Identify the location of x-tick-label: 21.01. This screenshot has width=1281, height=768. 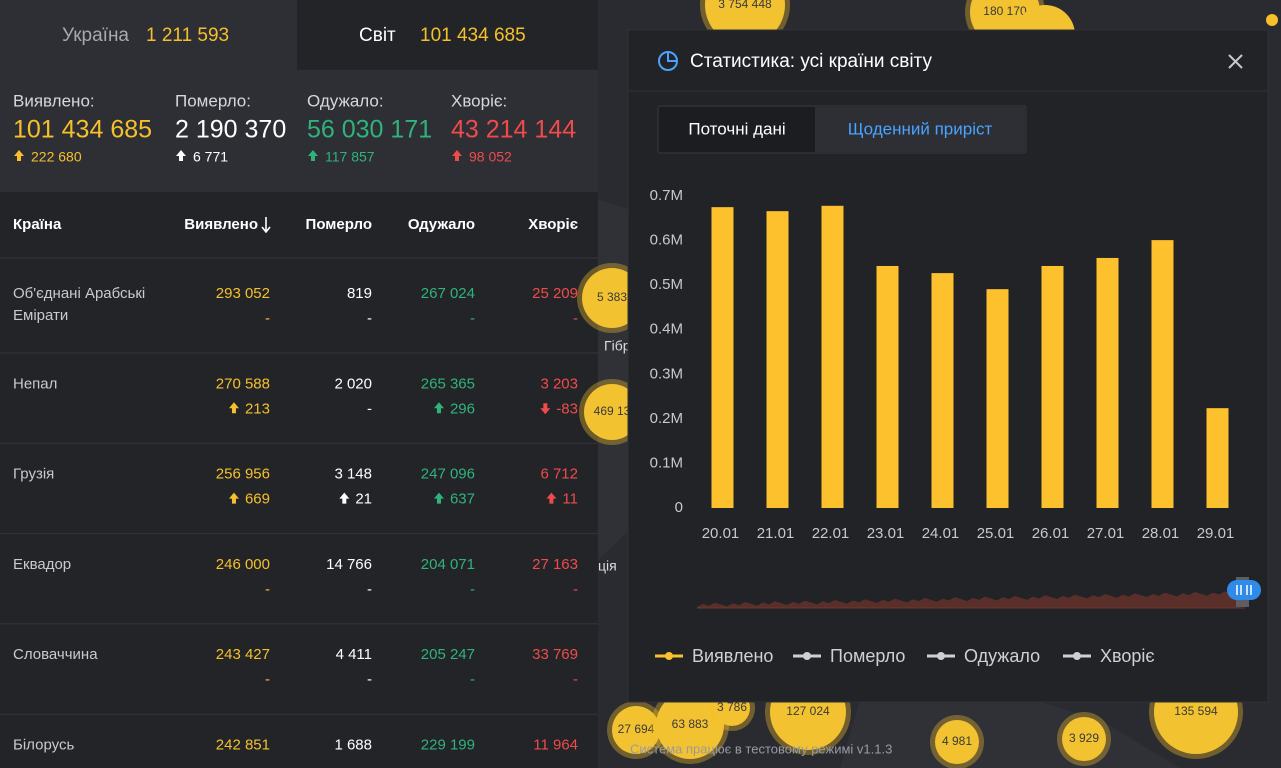
(776, 533).